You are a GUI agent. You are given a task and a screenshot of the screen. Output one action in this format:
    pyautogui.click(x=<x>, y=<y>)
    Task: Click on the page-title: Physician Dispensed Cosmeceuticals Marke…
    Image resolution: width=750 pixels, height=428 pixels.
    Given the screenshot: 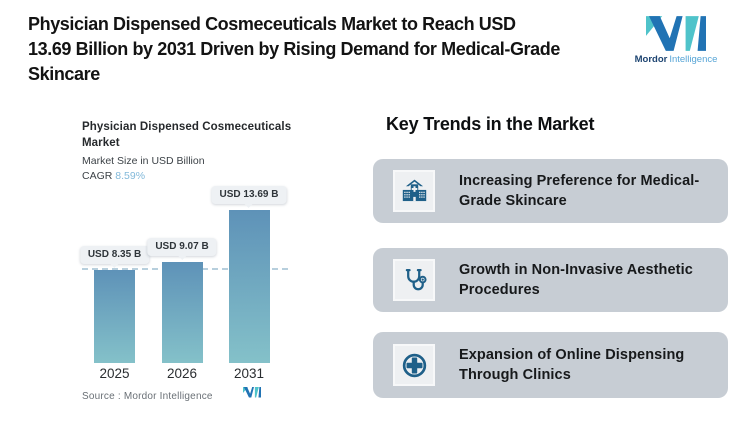 What is the action you would take?
    pyautogui.click(x=294, y=49)
    